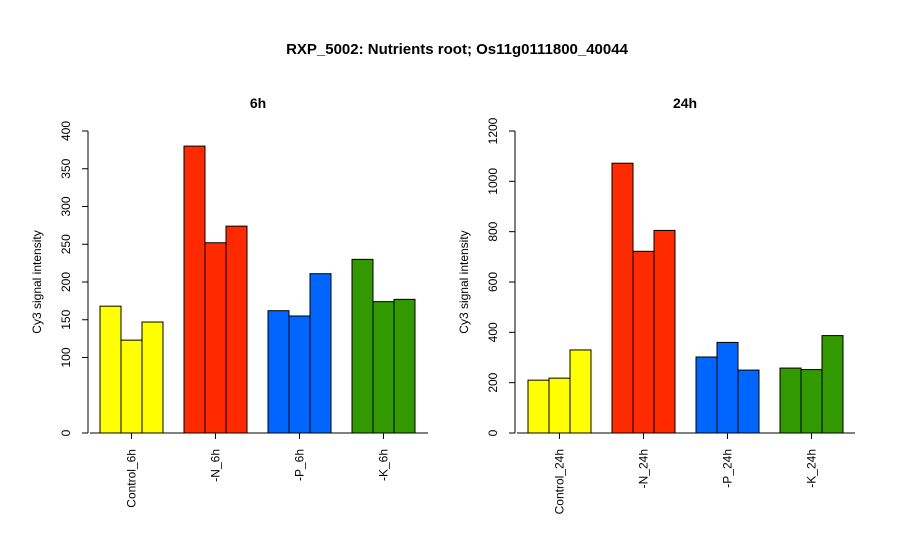 This screenshot has height=550, width=900. I want to click on y-tick-label: 100, so click(66, 357).